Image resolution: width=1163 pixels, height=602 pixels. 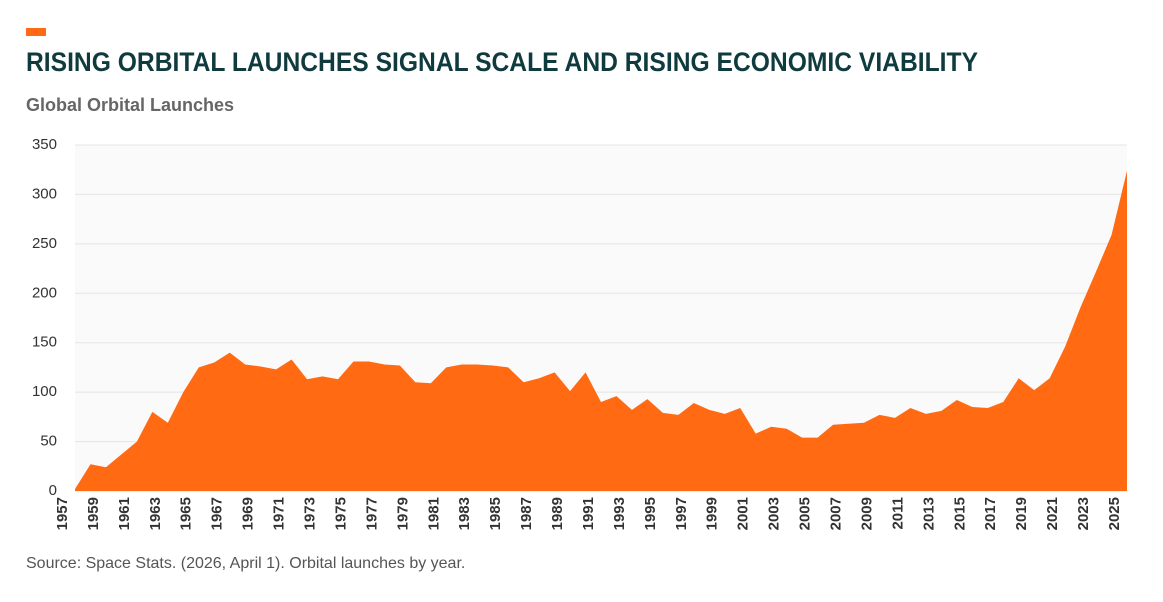 I want to click on x-tick-label: 1979, so click(x=402, y=513).